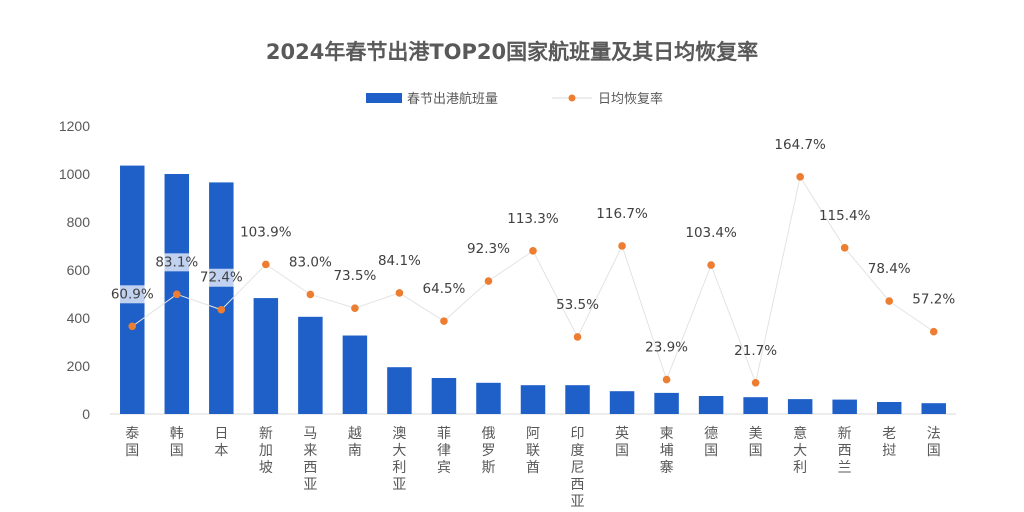 The width and height of the screenshot is (1024, 512). What do you see at coordinates (444, 451) in the screenshot?
I see `x-tick-label: 菲律宾` at bounding box center [444, 451].